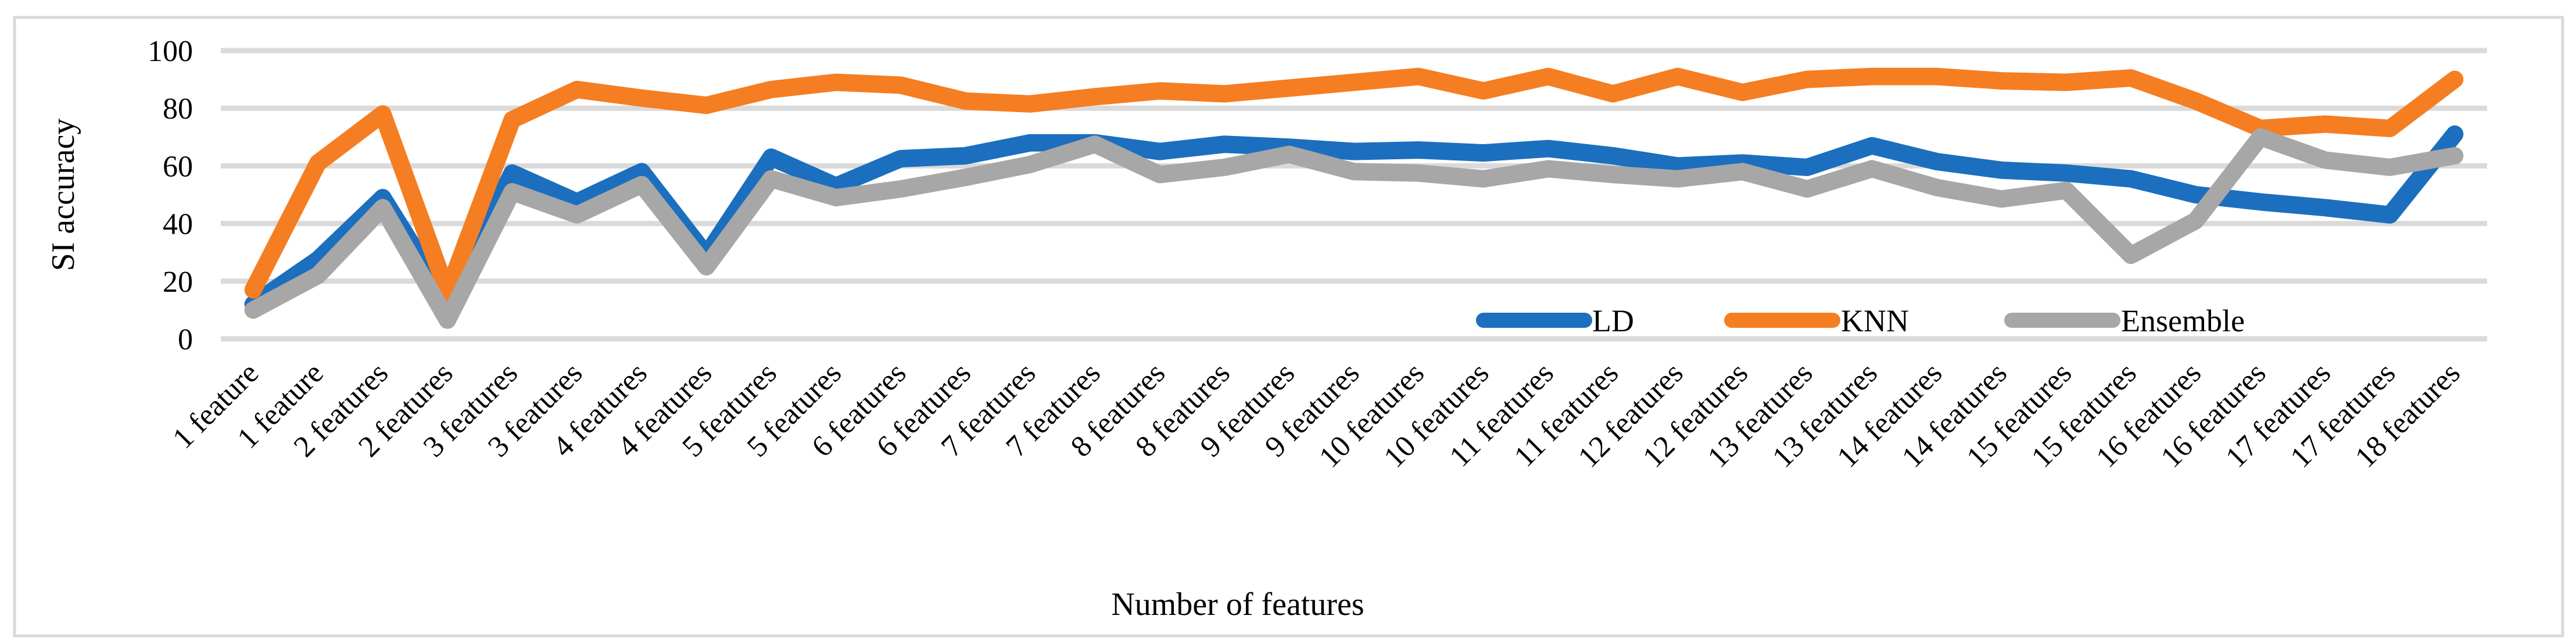 The width and height of the screenshot is (2576, 644). I want to click on legend-item-knn: KNN, so click(1816, 320).